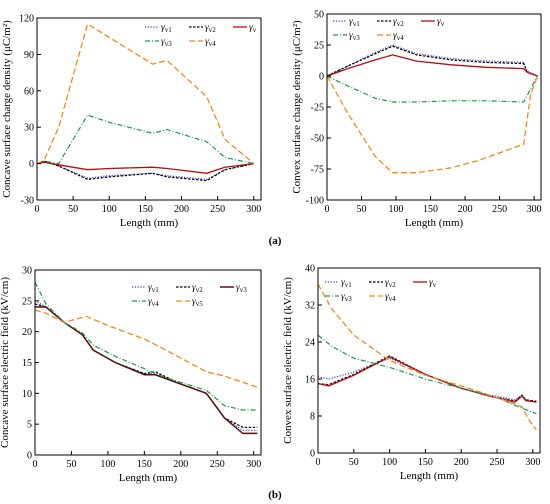 The height and width of the screenshot is (504, 550). Describe the element at coordinates (315, 201) in the screenshot. I see `y-tick-label: -100` at that location.